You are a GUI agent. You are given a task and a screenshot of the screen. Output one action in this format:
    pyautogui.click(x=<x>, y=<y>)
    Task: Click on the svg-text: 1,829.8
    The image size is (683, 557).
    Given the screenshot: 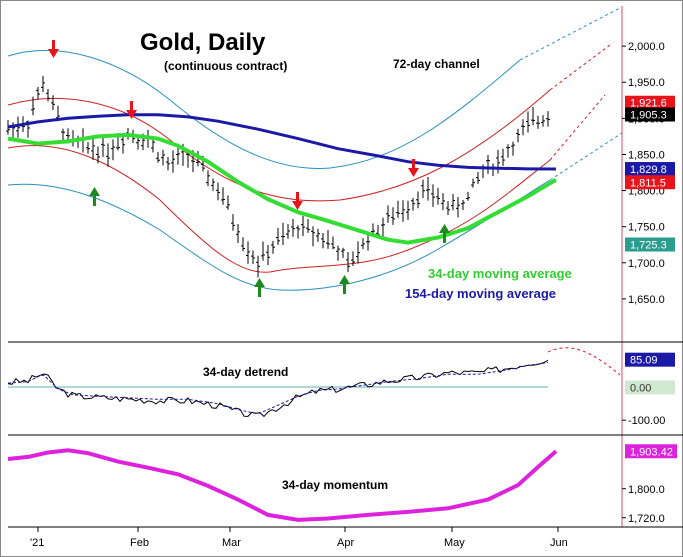 What is the action you would take?
    pyautogui.click(x=648, y=170)
    